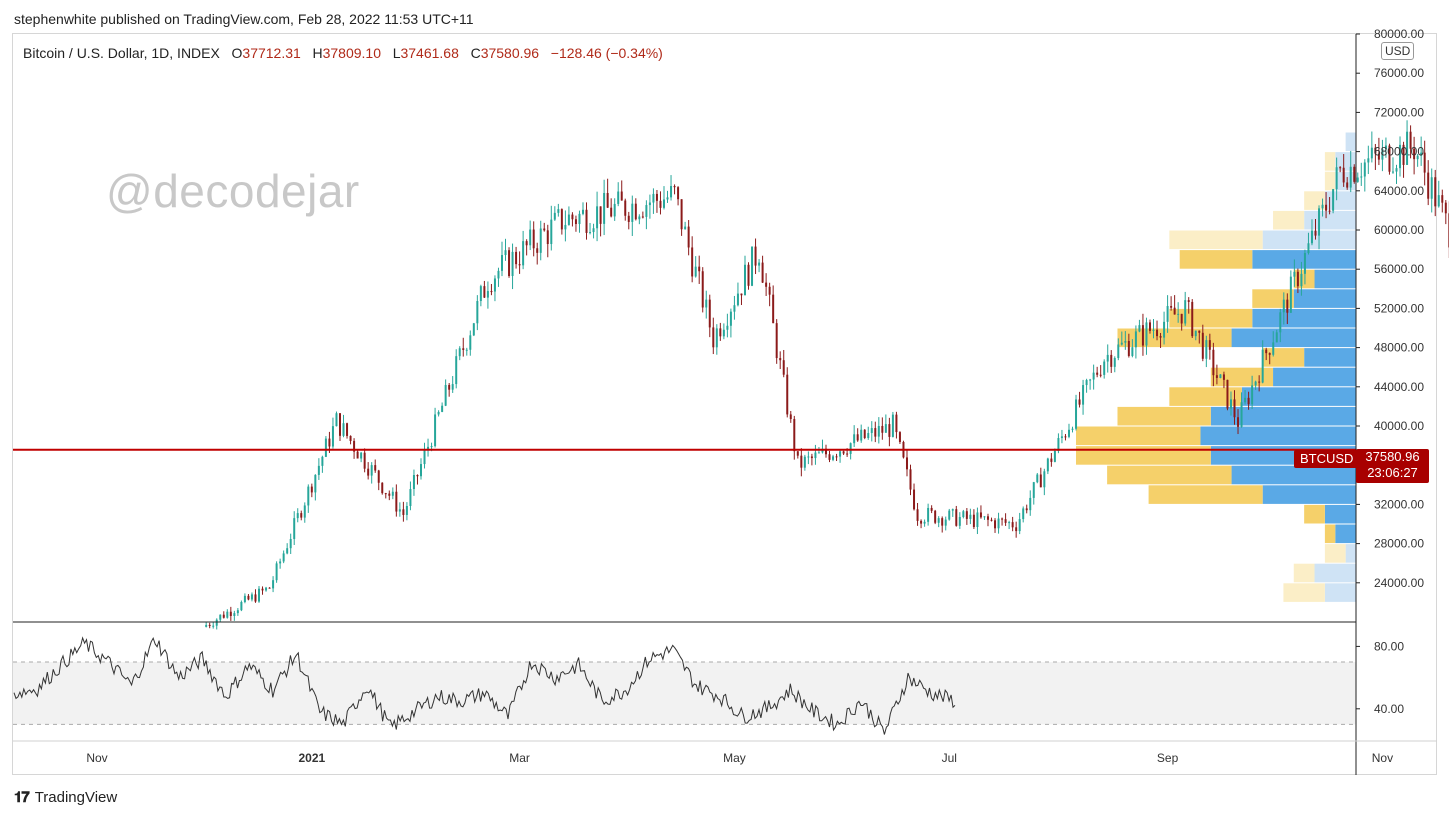 The image size is (1449, 820). Describe the element at coordinates (734, 758) in the screenshot. I see `x-tick-label: May` at that location.